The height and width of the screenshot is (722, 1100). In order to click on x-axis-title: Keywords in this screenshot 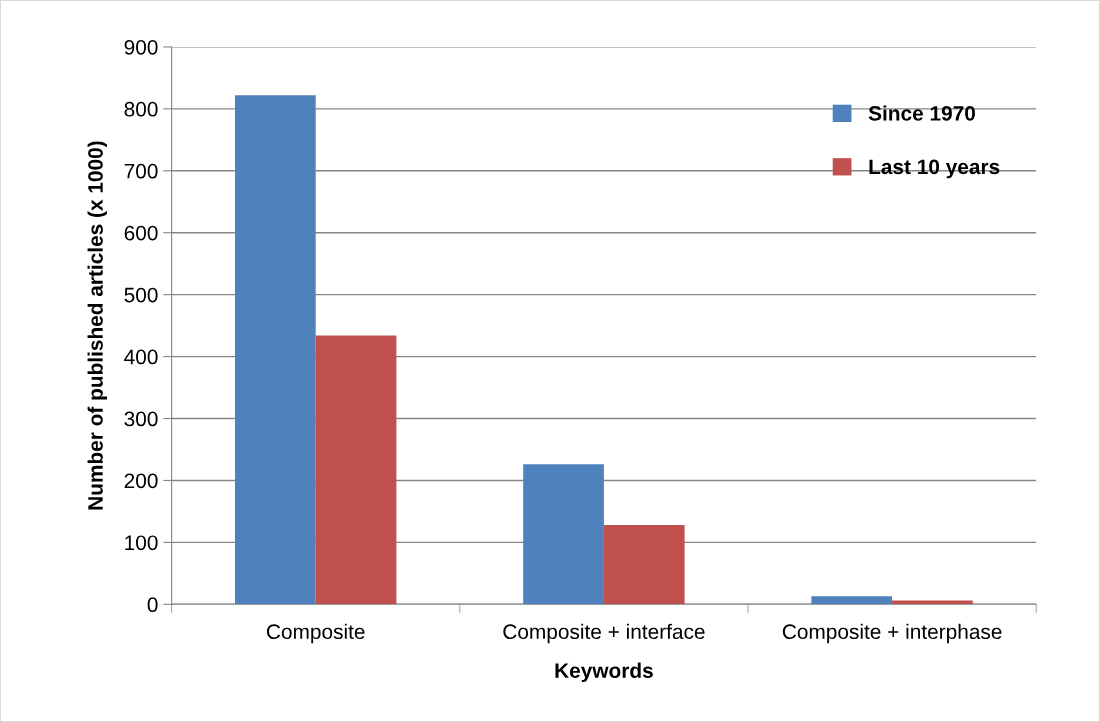, I will do `click(604, 672)`.